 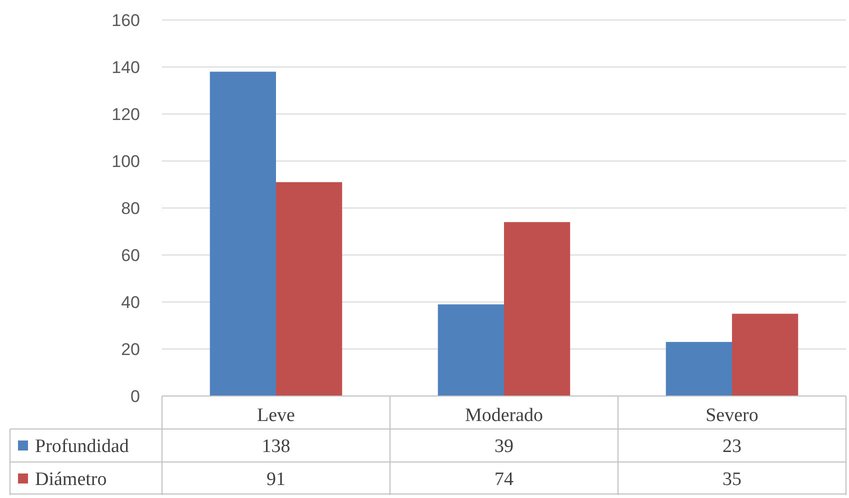 What do you see at coordinates (732, 479) in the screenshot?
I see `data-label: 35` at bounding box center [732, 479].